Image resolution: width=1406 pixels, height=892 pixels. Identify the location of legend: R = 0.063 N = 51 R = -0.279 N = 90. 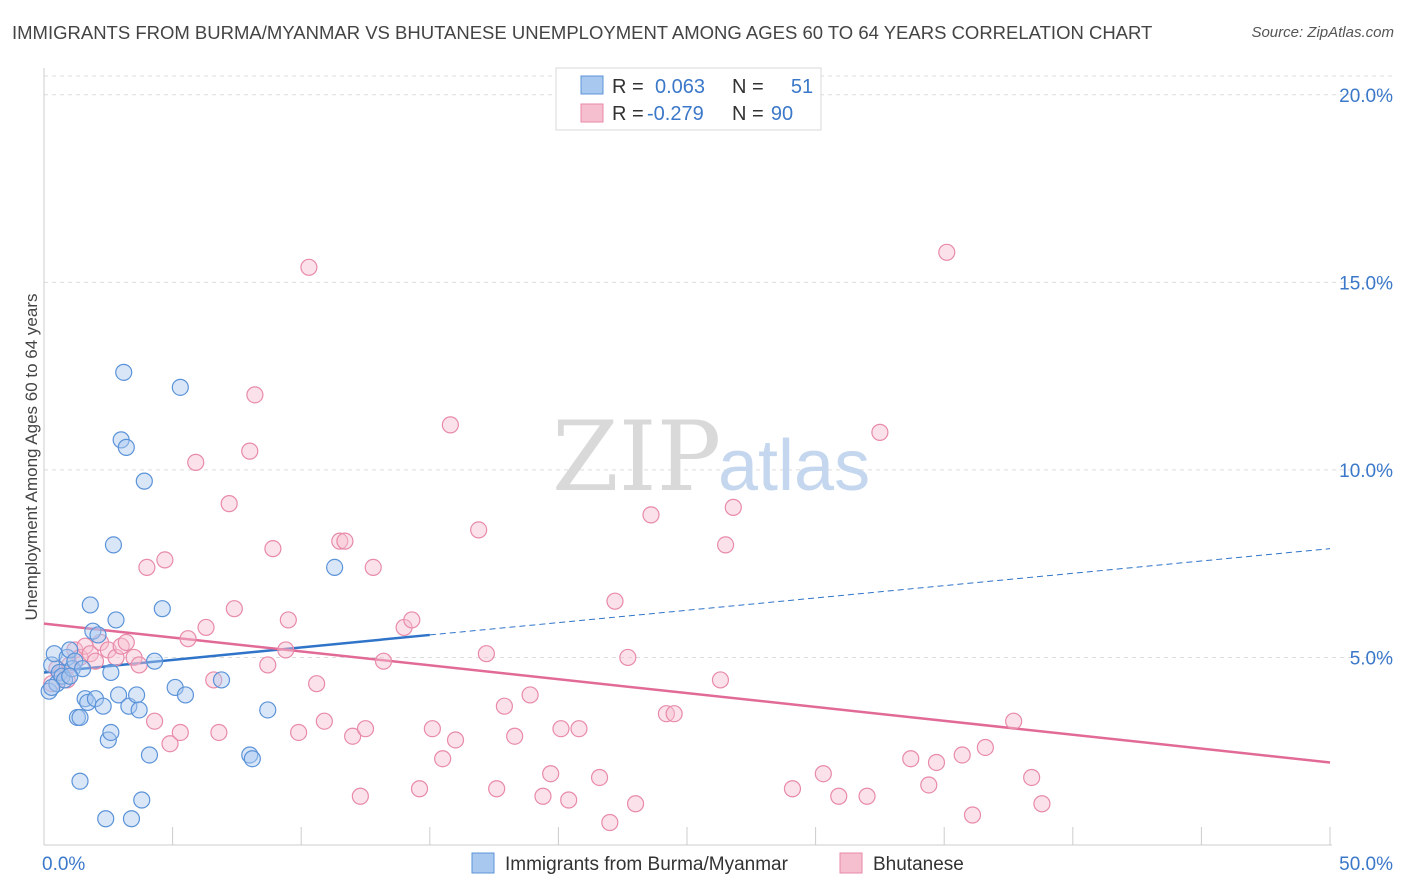
(688, 99).